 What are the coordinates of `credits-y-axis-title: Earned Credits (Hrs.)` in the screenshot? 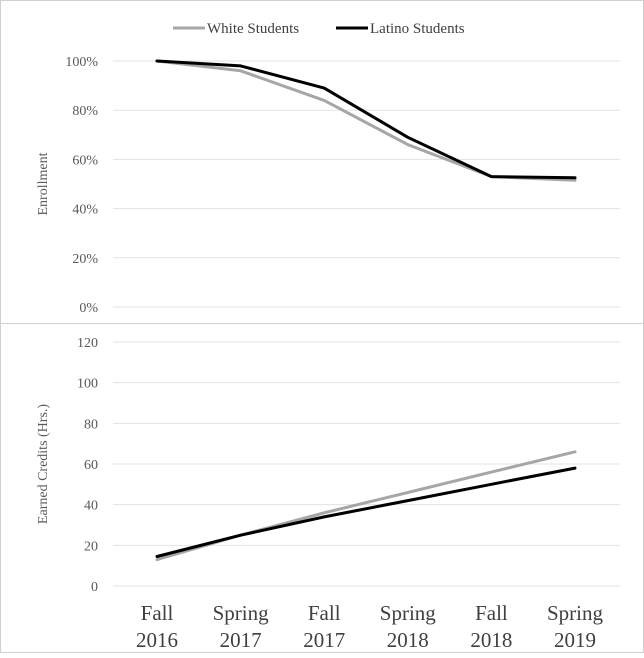 It's located at (43, 464).